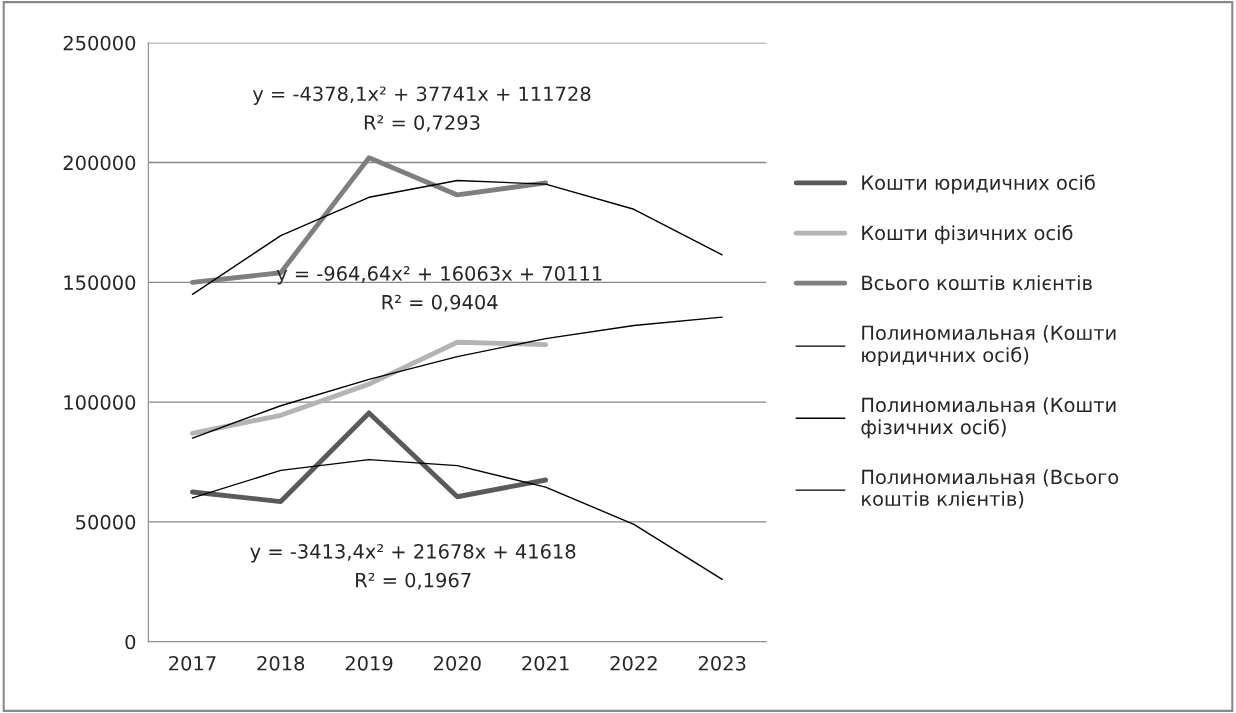 This screenshot has height=713, width=1236. I want to click on x-tick-label: 2020, so click(457, 663).